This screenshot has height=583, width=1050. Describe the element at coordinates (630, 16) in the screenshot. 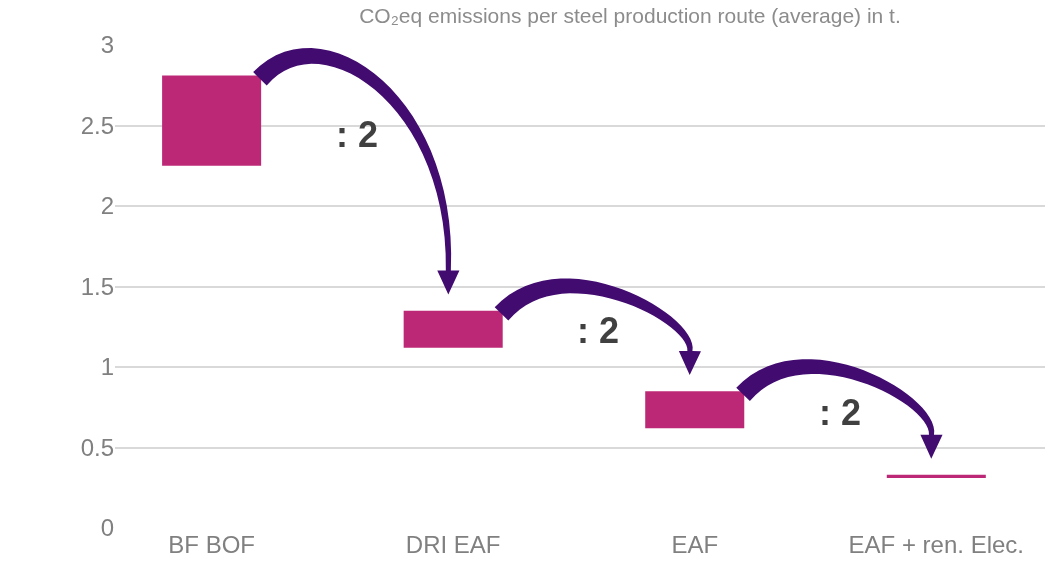

I see `chart-title: CO₂eq emissions per steel production route (average) in t.` at that location.